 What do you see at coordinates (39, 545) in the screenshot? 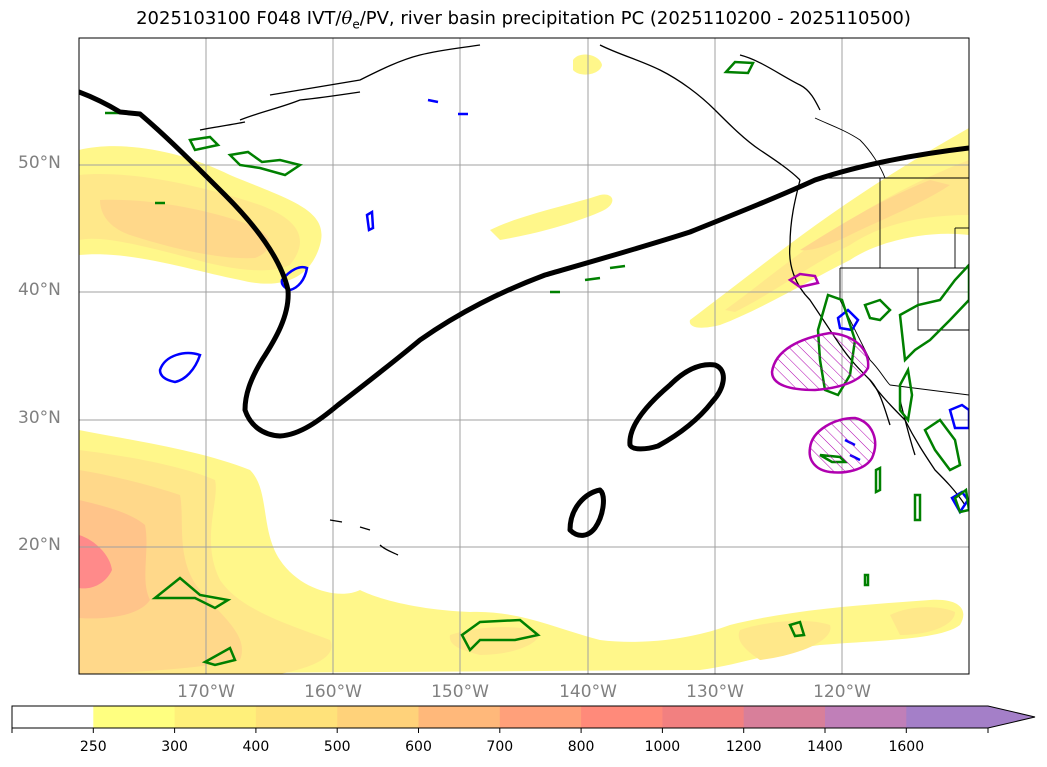
I see `lat-label: 20°N` at bounding box center [39, 545].